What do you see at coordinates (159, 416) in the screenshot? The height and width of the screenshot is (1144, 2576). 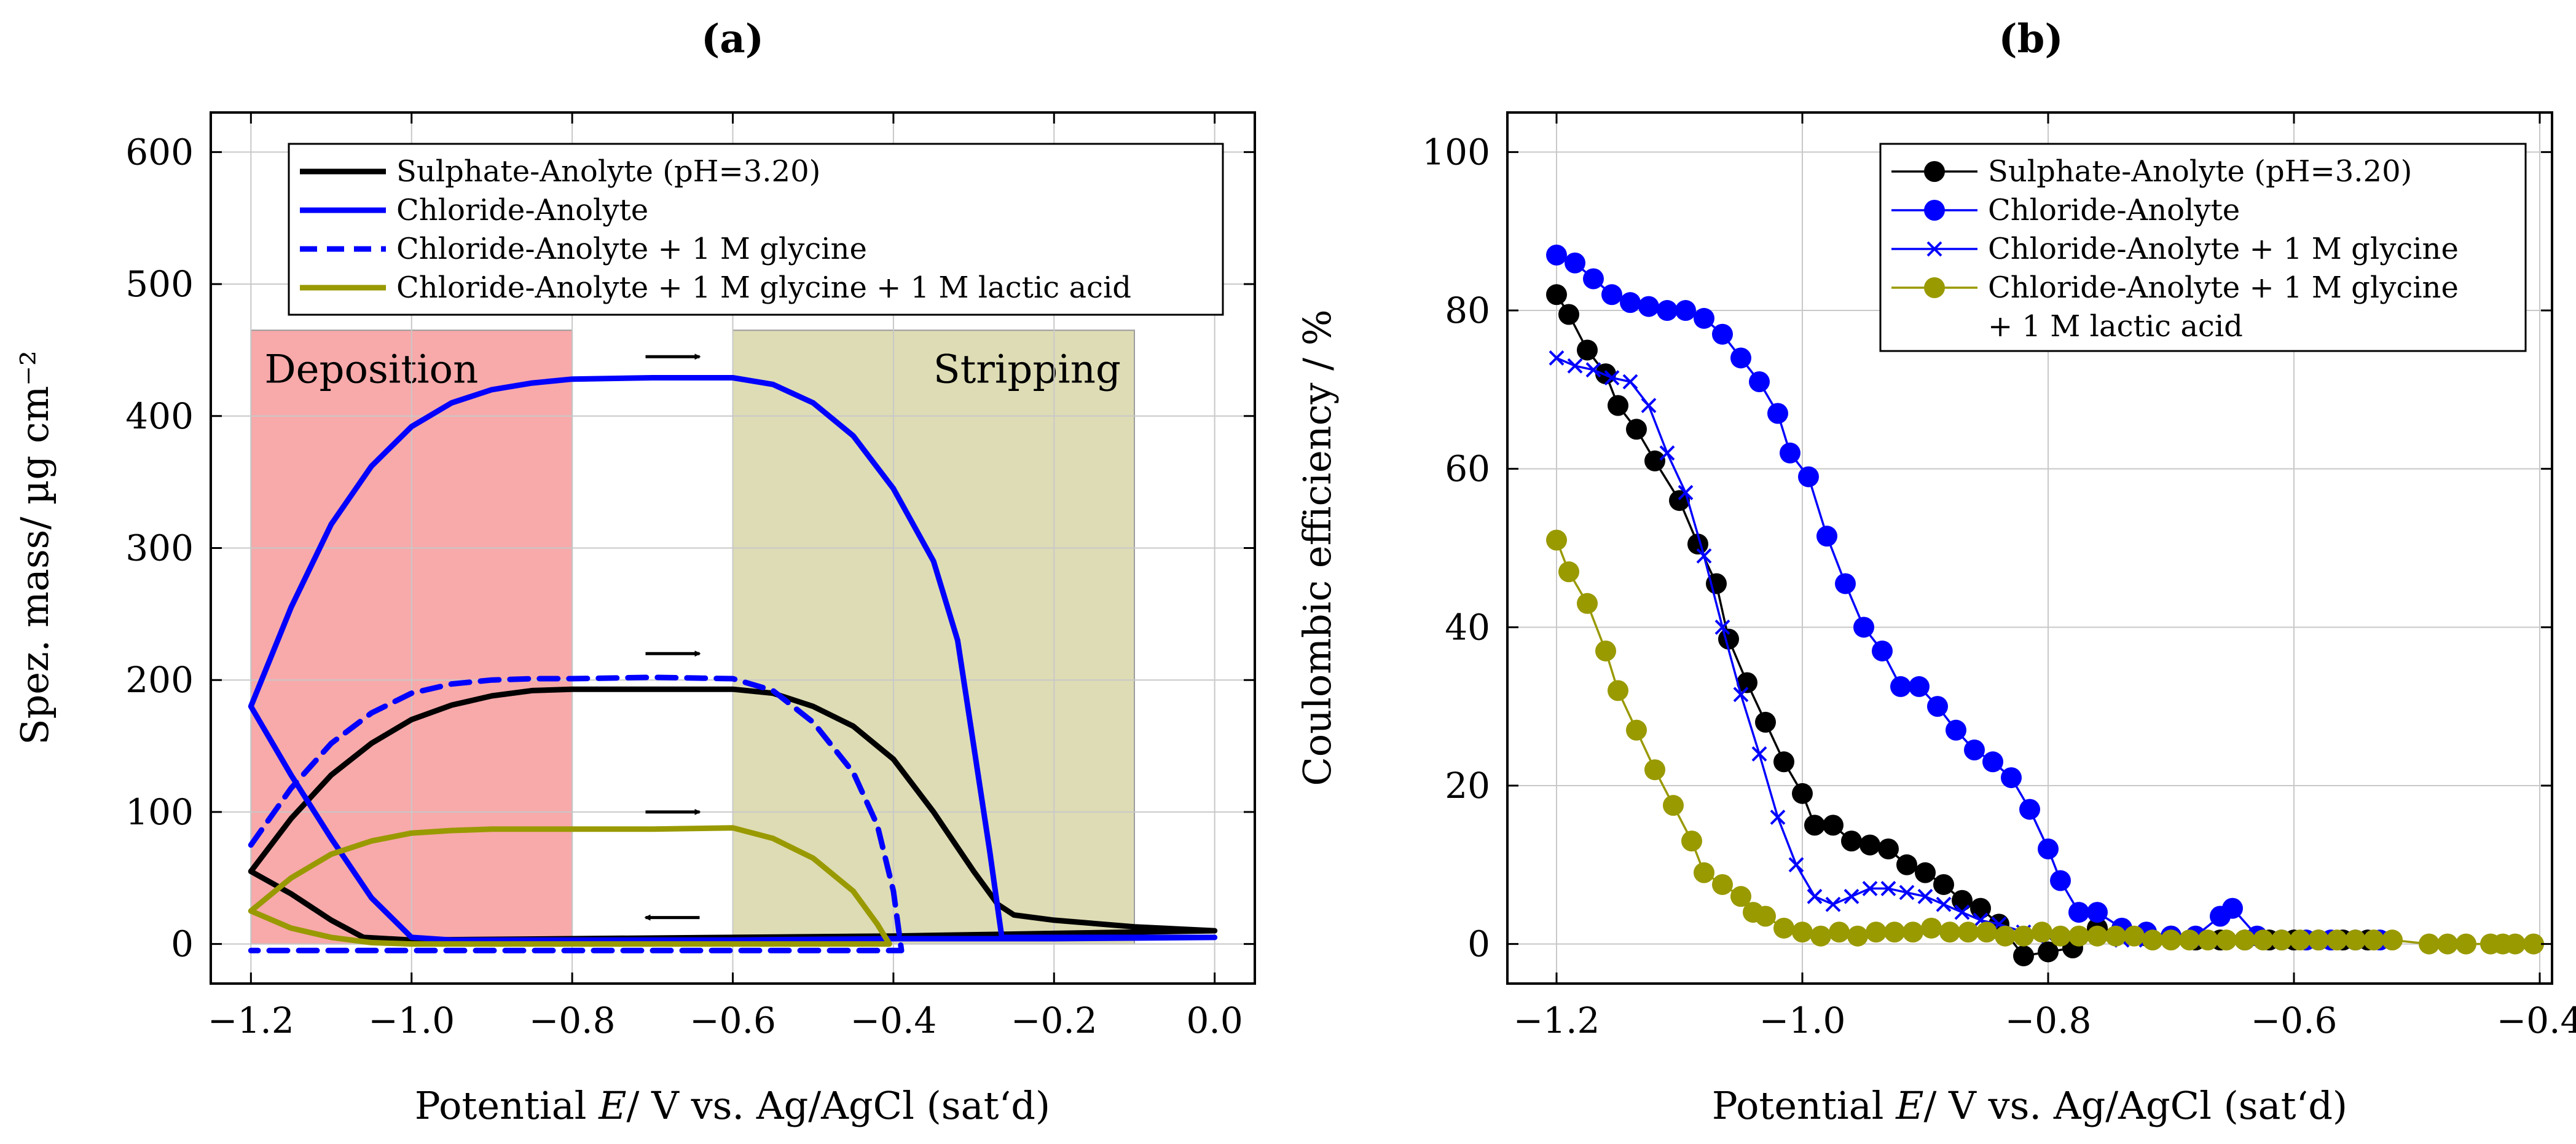 I see `a-ytick-label: 400` at bounding box center [159, 416].